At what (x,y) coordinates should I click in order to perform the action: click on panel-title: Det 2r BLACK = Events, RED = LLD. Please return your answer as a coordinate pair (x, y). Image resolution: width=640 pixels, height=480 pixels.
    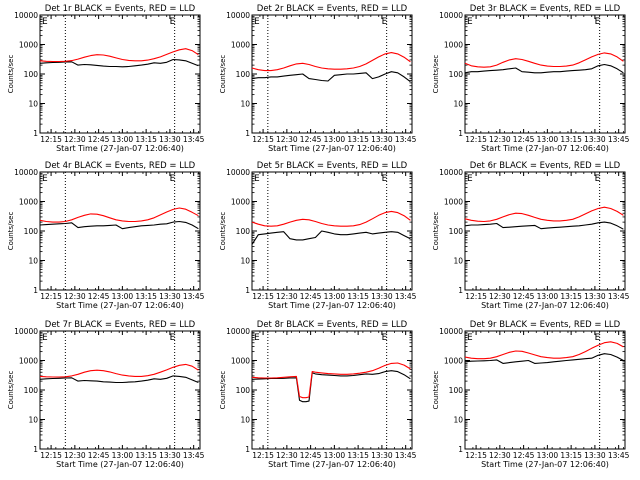
    Looking at the image, I should click on (332, 9).